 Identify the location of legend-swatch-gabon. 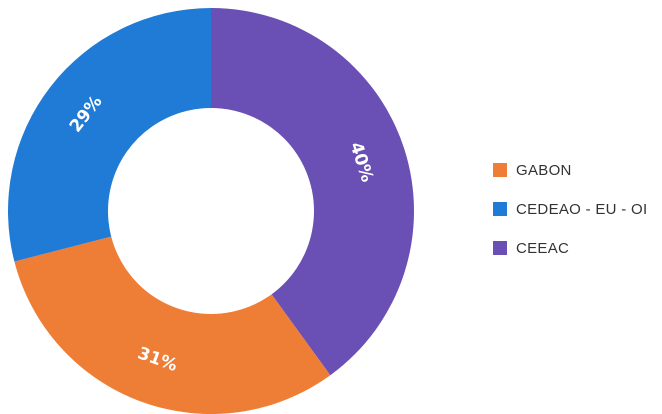
(500, 170).